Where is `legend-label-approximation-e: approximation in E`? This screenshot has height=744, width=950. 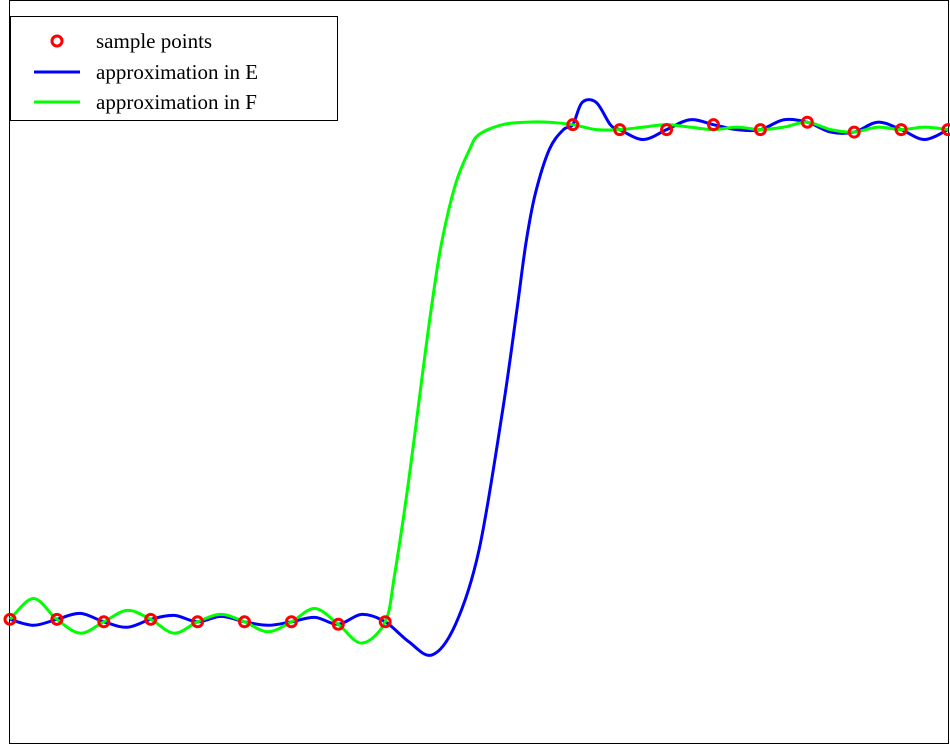
legend-label-approximation-e: approximation in E is located at coordinates (177, 72).